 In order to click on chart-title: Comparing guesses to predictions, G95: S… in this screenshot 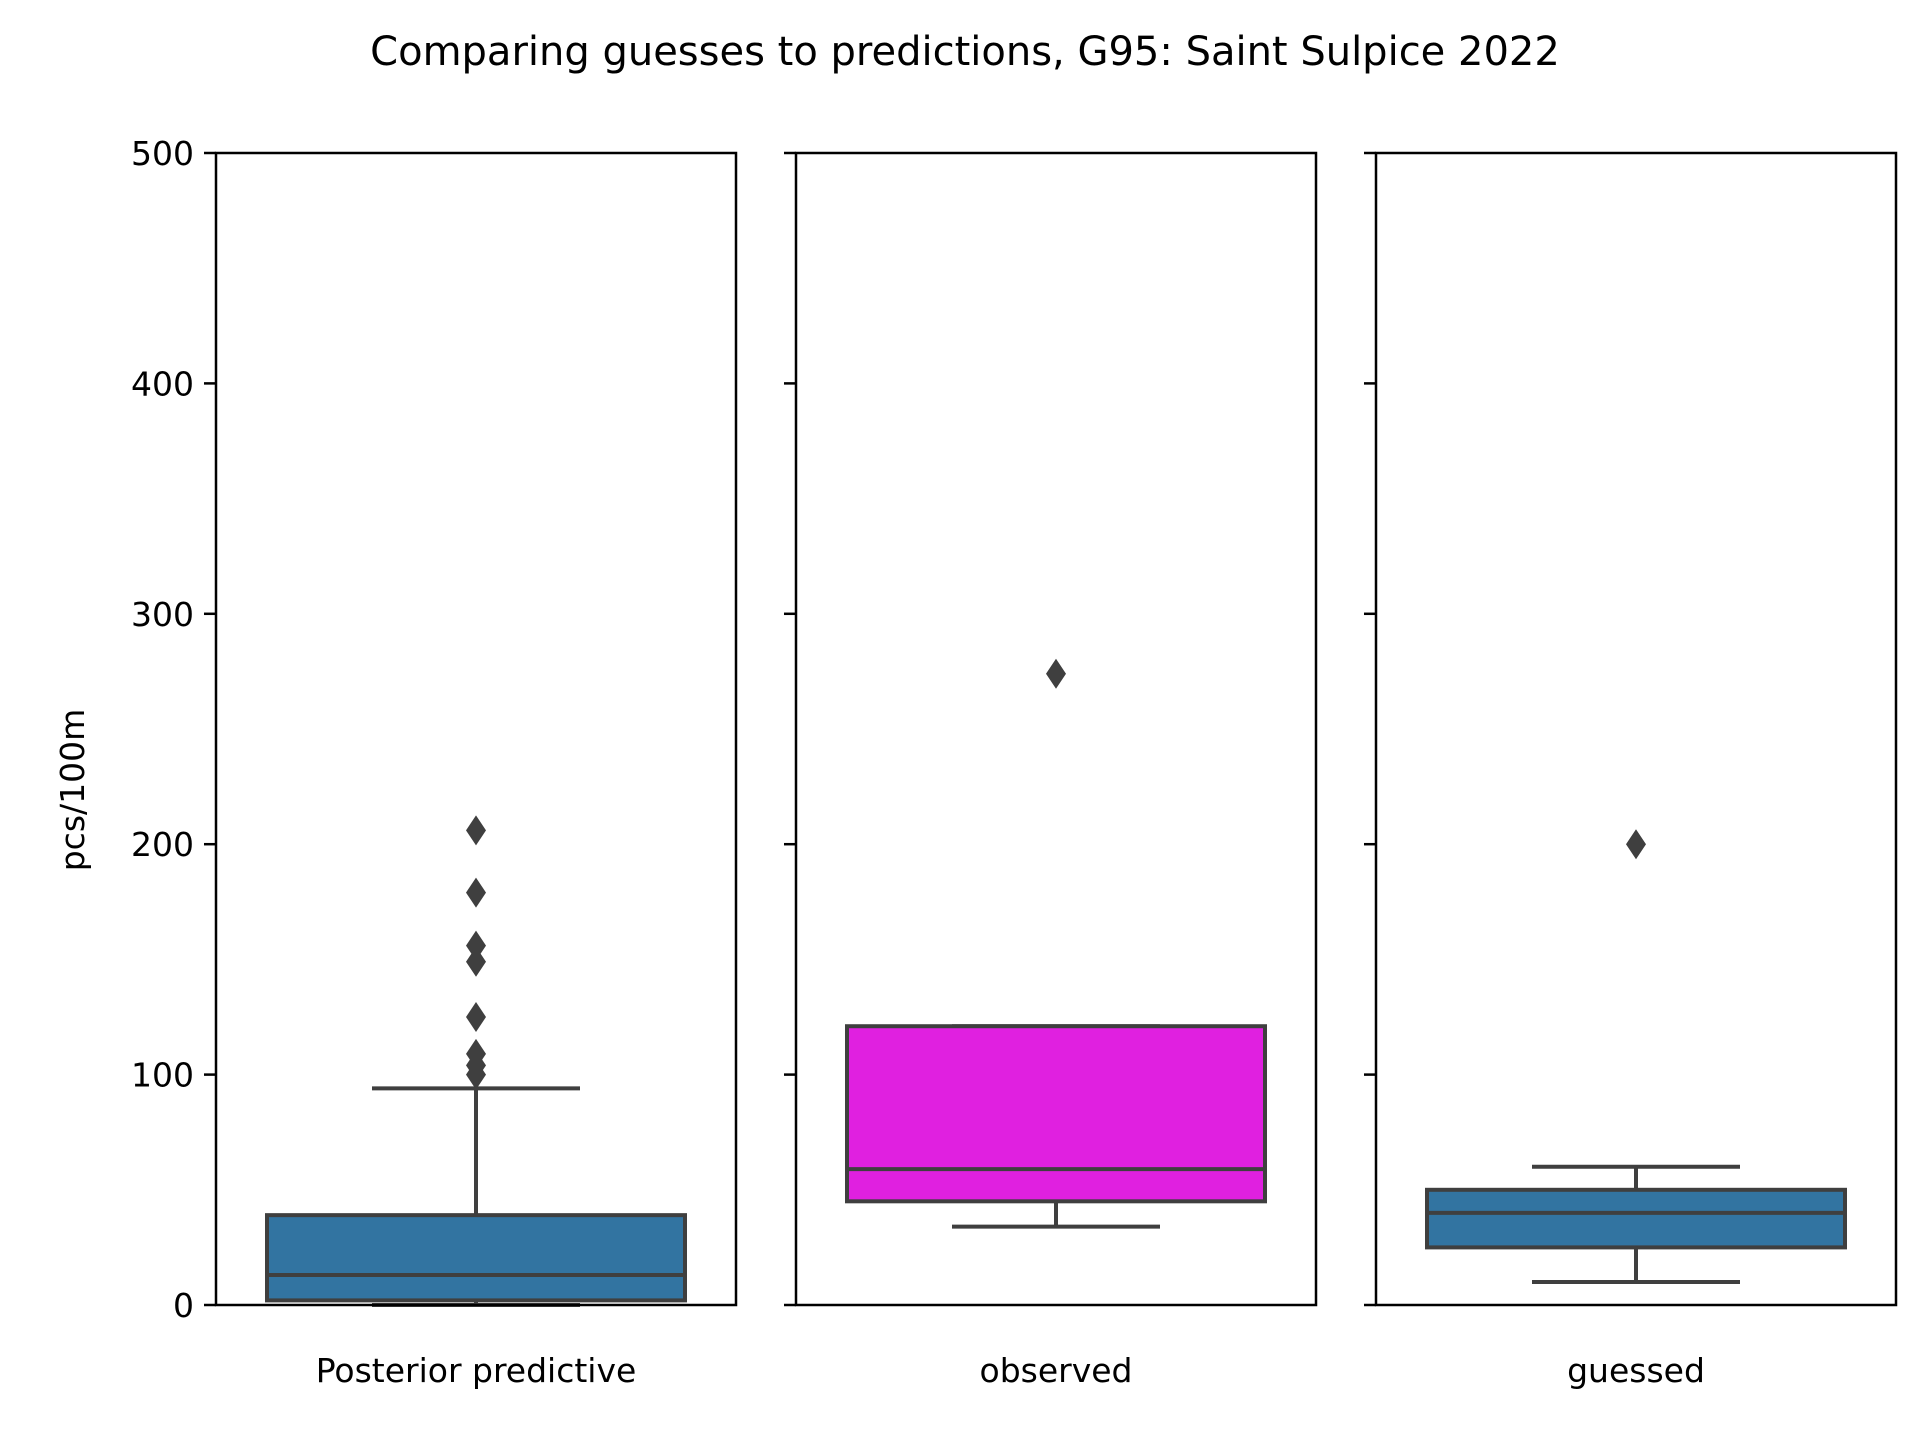, I will do `click(965, 52)`.